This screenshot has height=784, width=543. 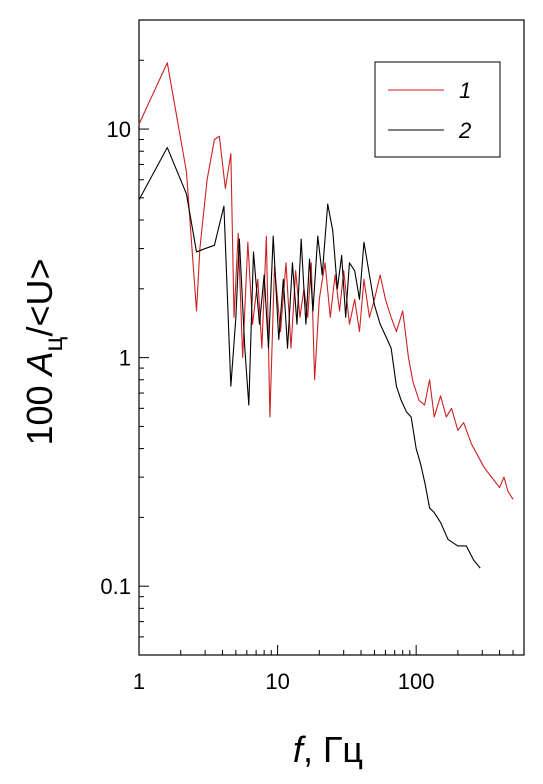 What do you see at coordinates (416, 681) in the screenshot?
I see `x-tick-label: 100` at bounding box center [416, 681].